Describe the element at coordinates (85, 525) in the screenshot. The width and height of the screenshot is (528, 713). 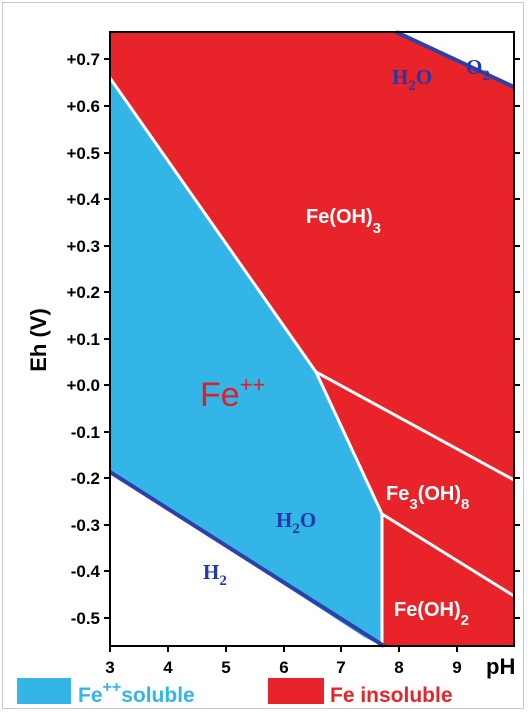
I see `y-tick-label: -0.3` at that location.